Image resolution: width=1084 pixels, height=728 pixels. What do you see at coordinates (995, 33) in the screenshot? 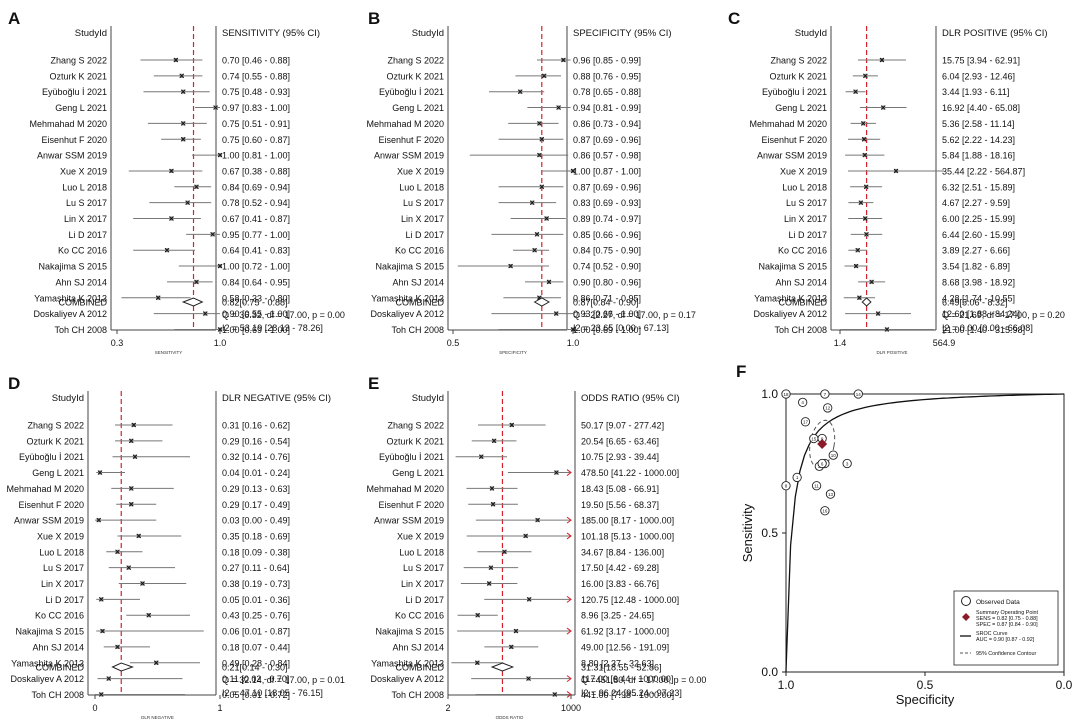
I see `column-header-ci: DLR POSITIVE (95% CI)` at bounding box center [995, 33].